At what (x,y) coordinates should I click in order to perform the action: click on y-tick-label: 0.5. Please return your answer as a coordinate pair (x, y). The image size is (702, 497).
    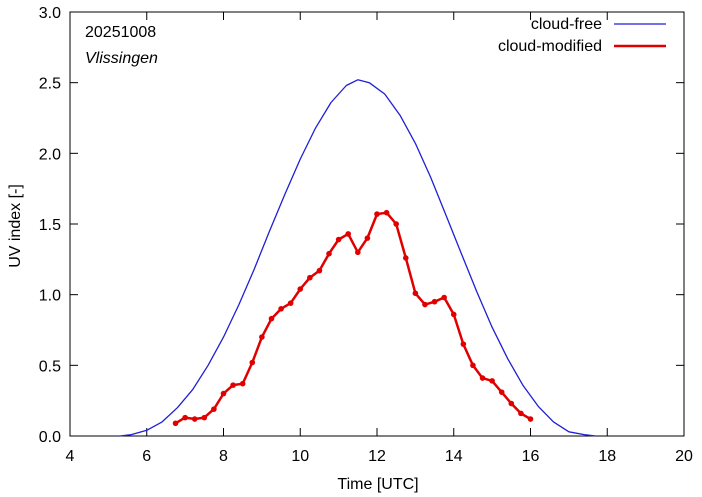
    Looking at the image, I should click on (50, 366).